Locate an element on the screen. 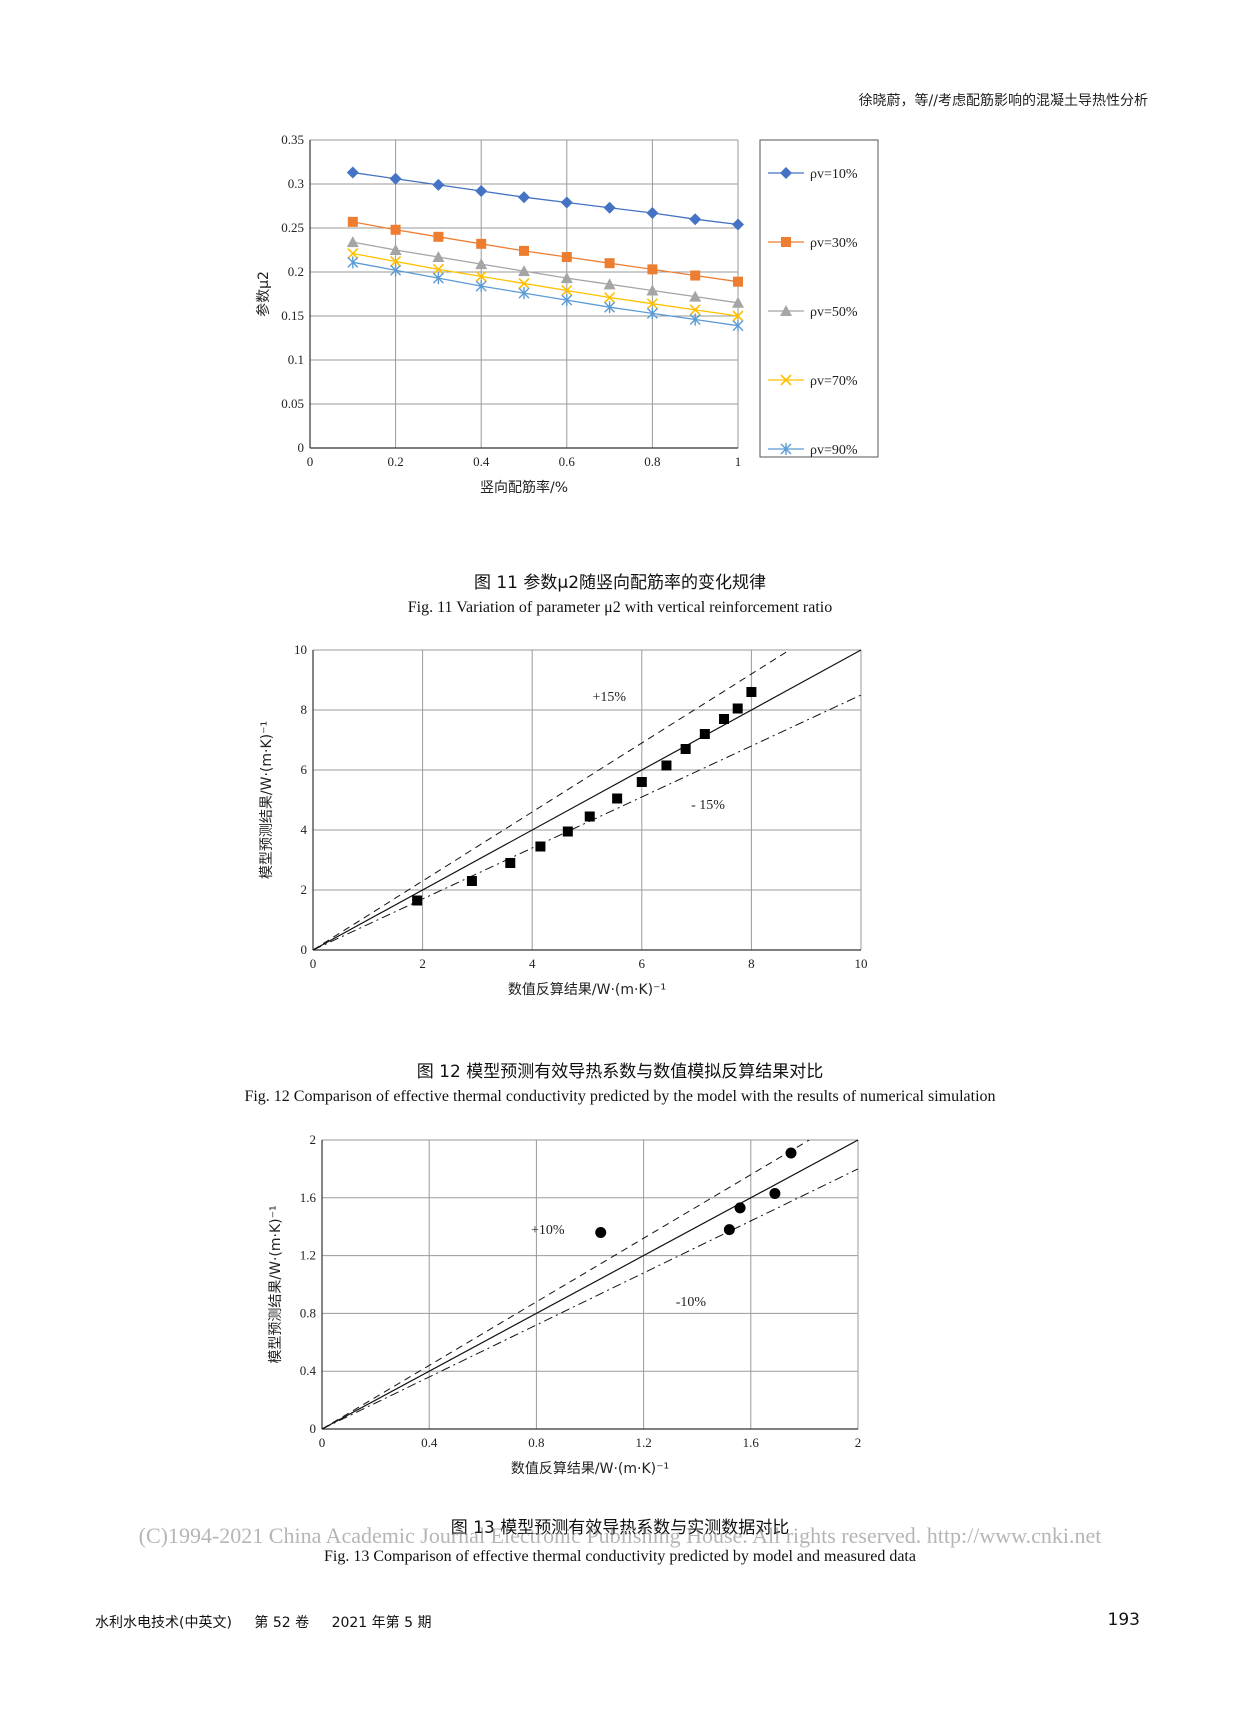  y-tick-label: 1.6 is located at coordinates (308, 1197).